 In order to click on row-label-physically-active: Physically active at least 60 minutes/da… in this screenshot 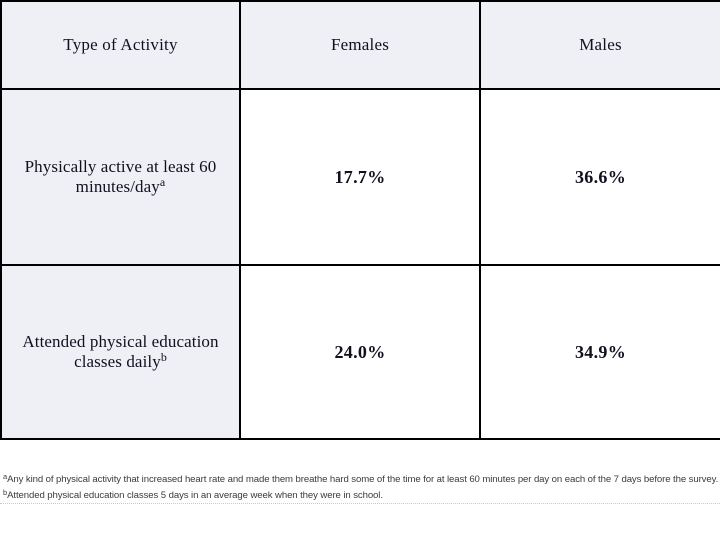, I will do `click(121, 178)`.